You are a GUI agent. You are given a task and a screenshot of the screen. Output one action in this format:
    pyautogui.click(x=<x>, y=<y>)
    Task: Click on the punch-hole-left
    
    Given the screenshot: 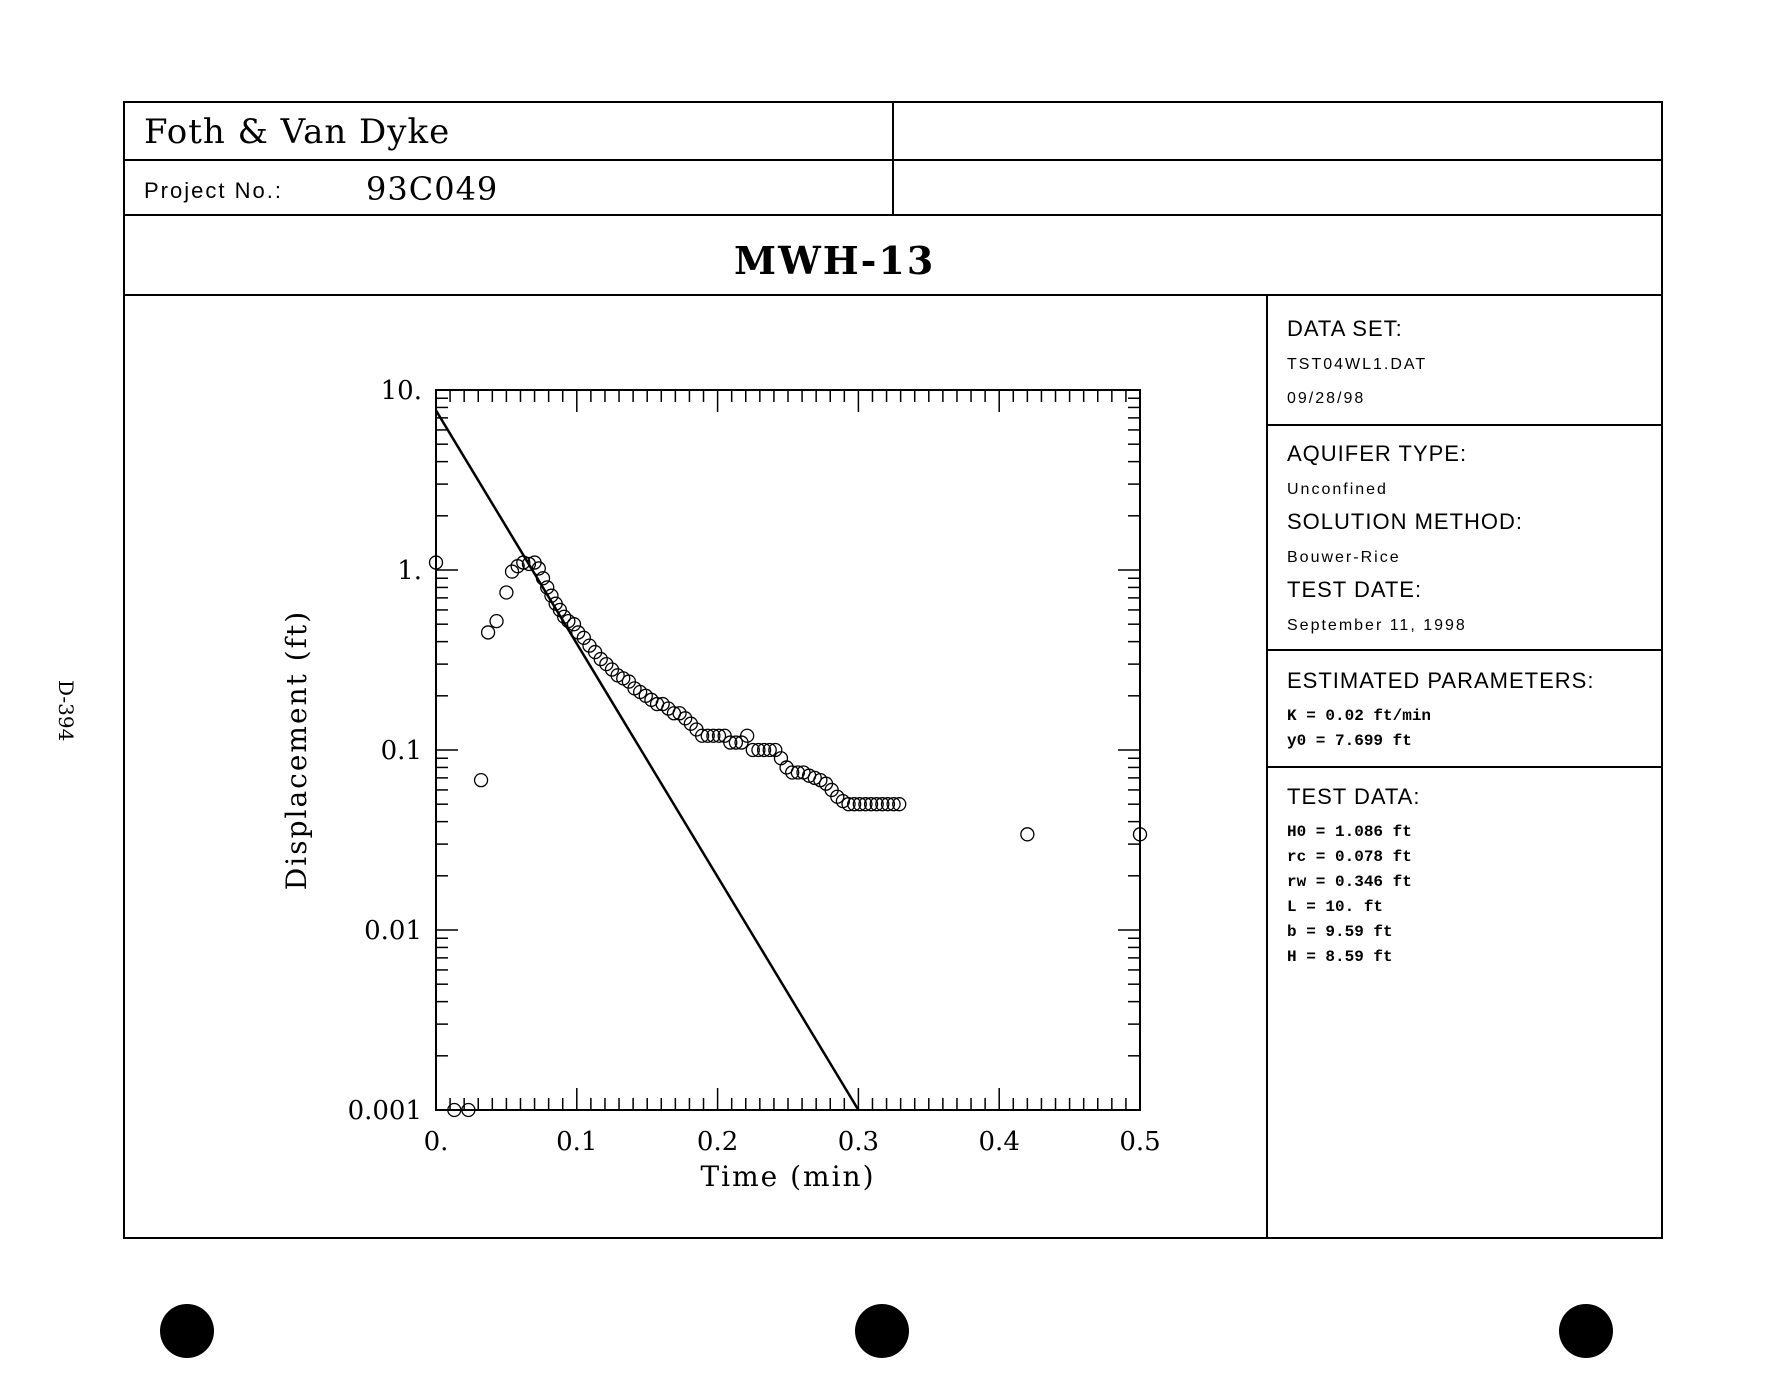 What is the action you would take?
    pyautogui.click(x=187, y=1331)
    